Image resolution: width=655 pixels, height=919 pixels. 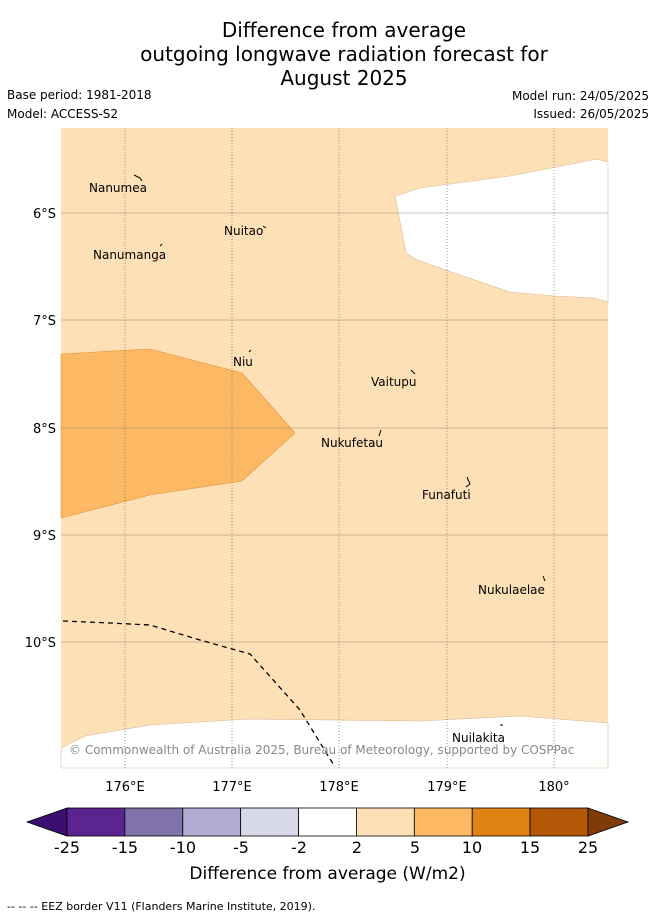 I want to click on colorbar-tick: 5, so click(x=415, y=847).